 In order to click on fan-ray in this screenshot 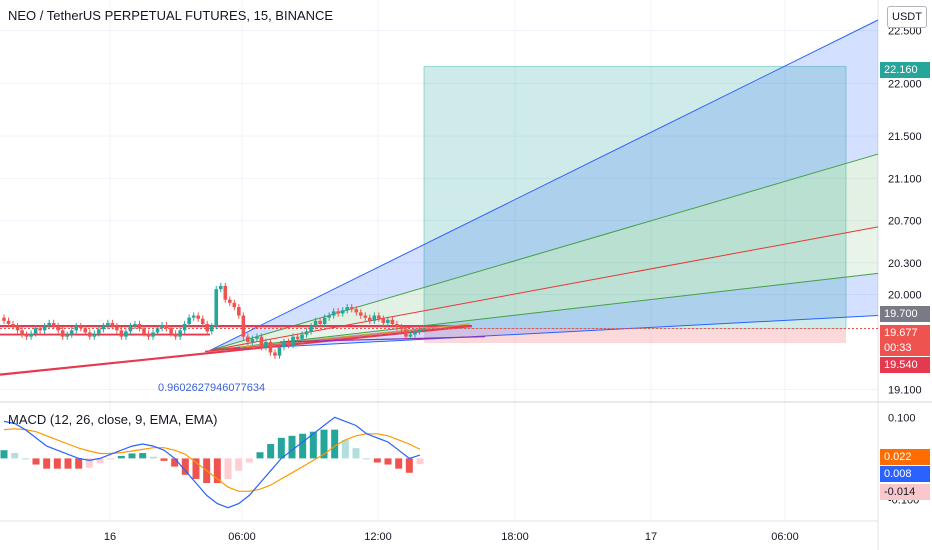, I will do `click(544, 311)`.